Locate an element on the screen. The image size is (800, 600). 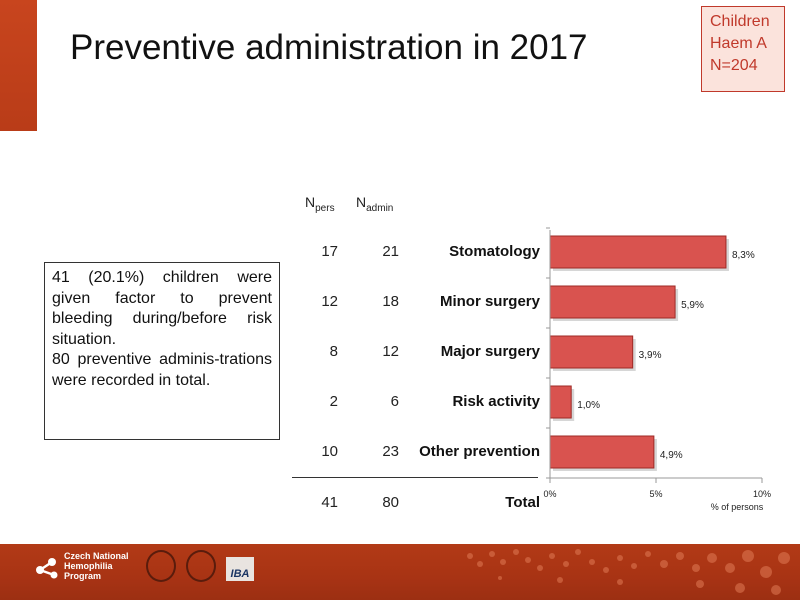
npers-header-letter: N is located at coordinates (310, 202).